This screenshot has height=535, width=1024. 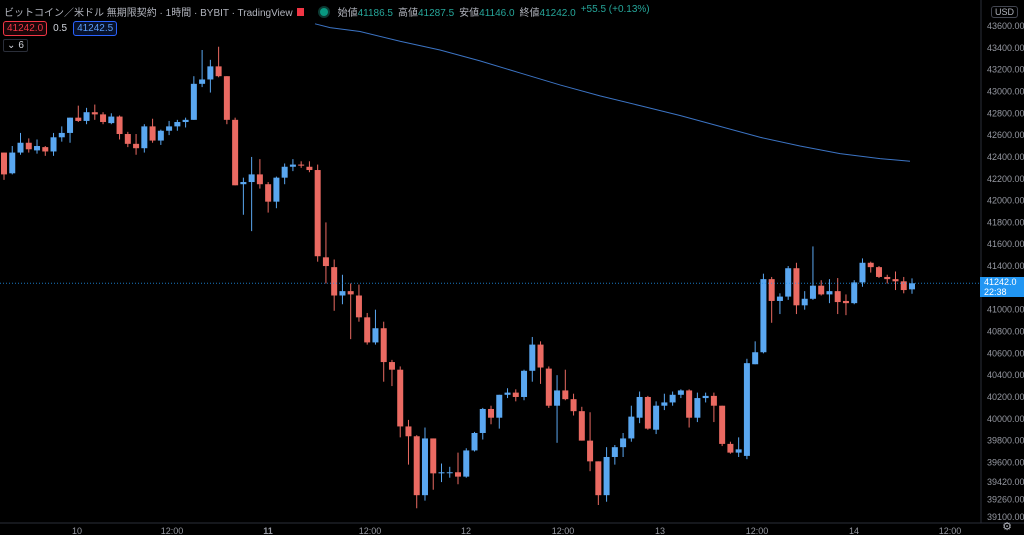 I want to click on x-tick-label: 13, so click(x=660, y=530).